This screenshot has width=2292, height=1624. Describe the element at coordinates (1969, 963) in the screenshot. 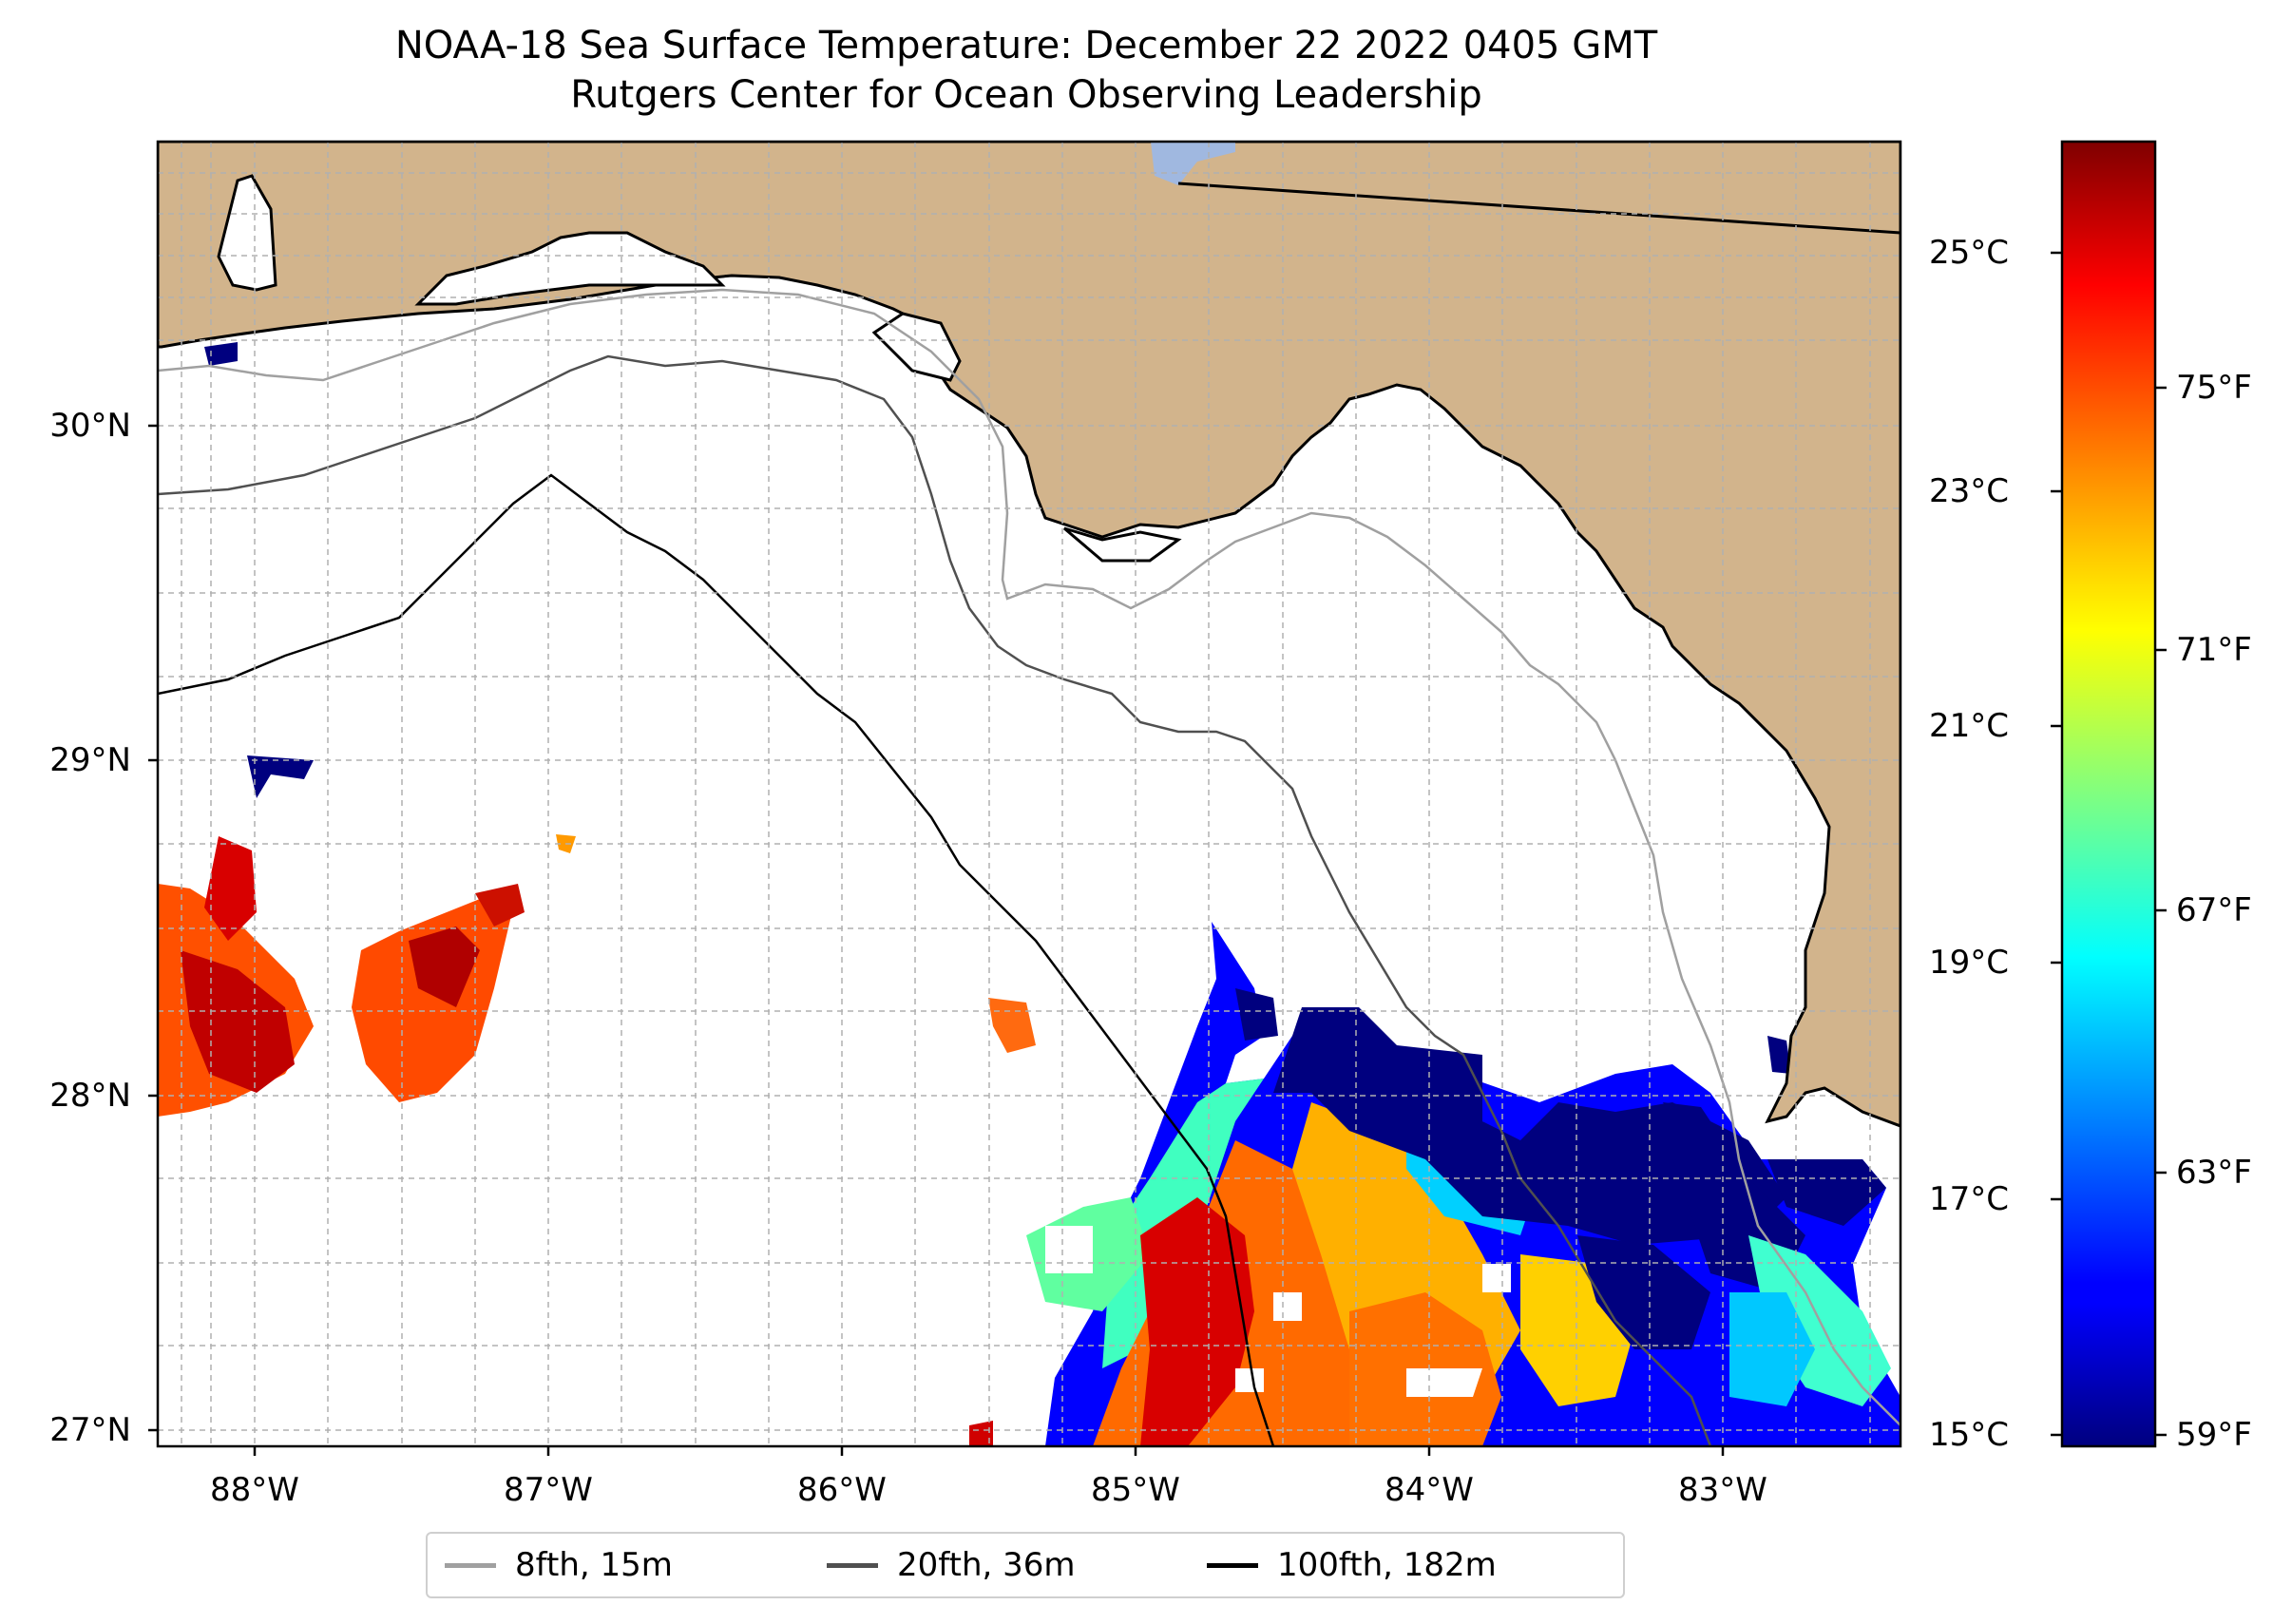

I see `cbar-c-19: 19°C` at that location.